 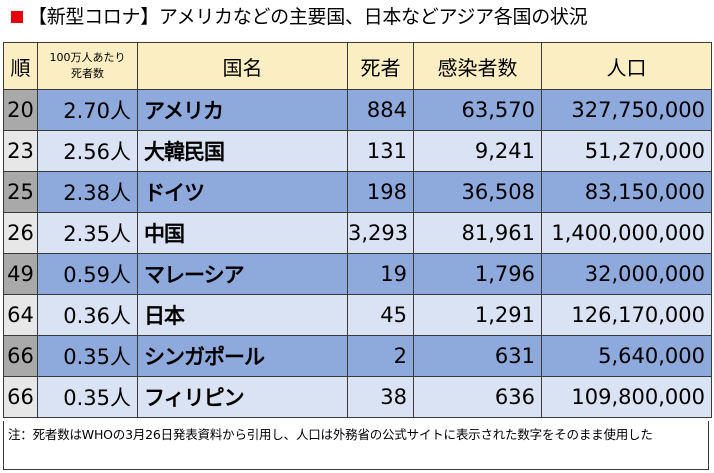 What do you see at coordinates (242, 192) in the screenshot?
I see `country-cell: ドイツ` at bounding box center [242, 192].